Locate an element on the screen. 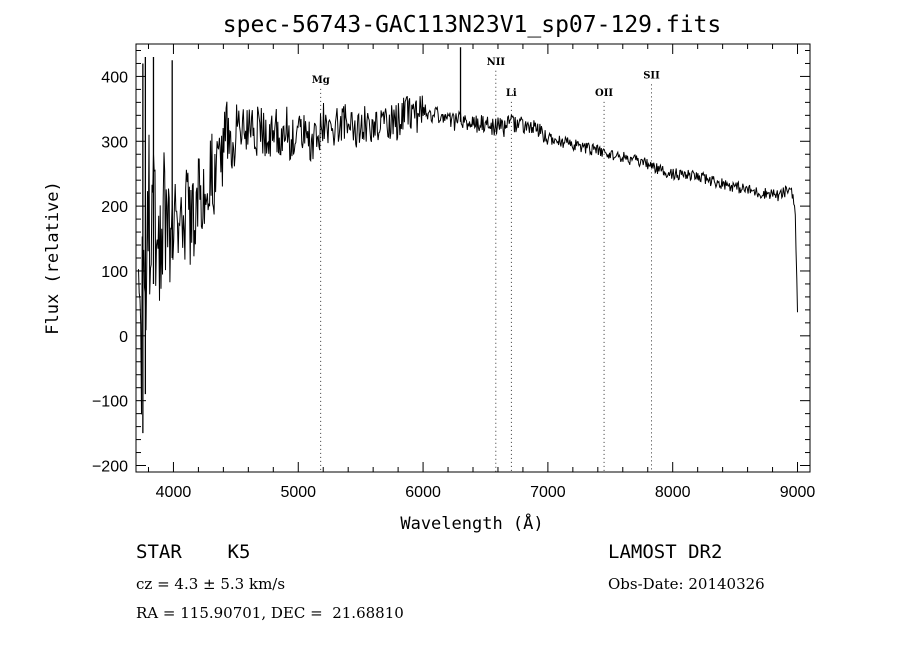 Image resolution: width=900 pixels, height=650 pixels. y-tick-label: 0 is located at coordinates (123, 337).